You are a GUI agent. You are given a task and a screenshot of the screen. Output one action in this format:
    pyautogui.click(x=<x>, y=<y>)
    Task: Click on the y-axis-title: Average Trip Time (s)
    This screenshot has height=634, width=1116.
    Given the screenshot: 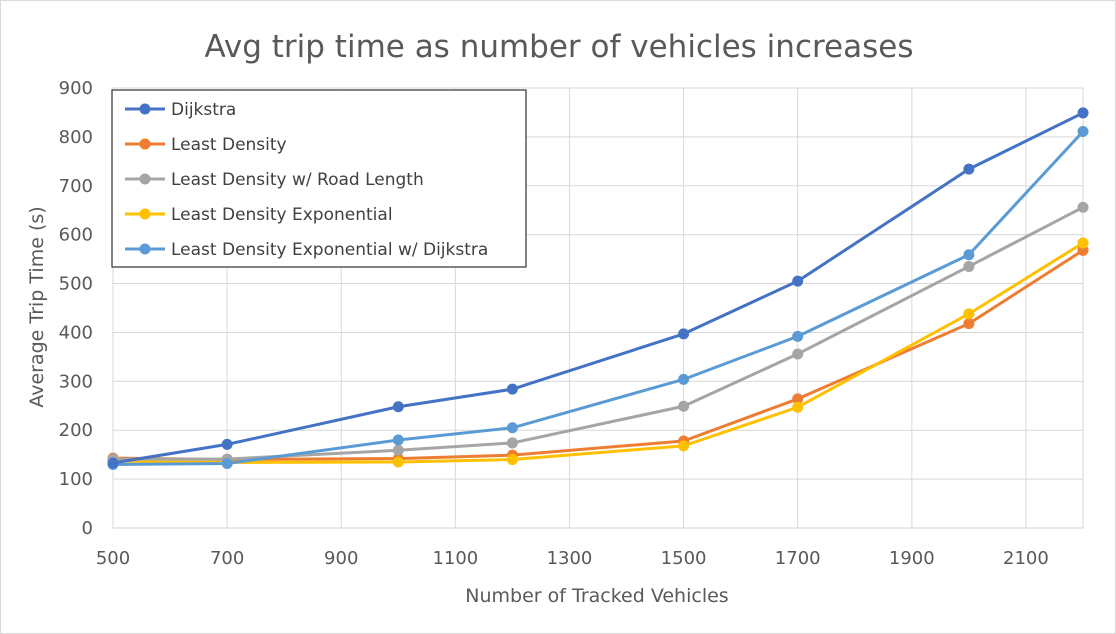 What is the action you would take?
    pyautogui.click(x=37, y=306)
    